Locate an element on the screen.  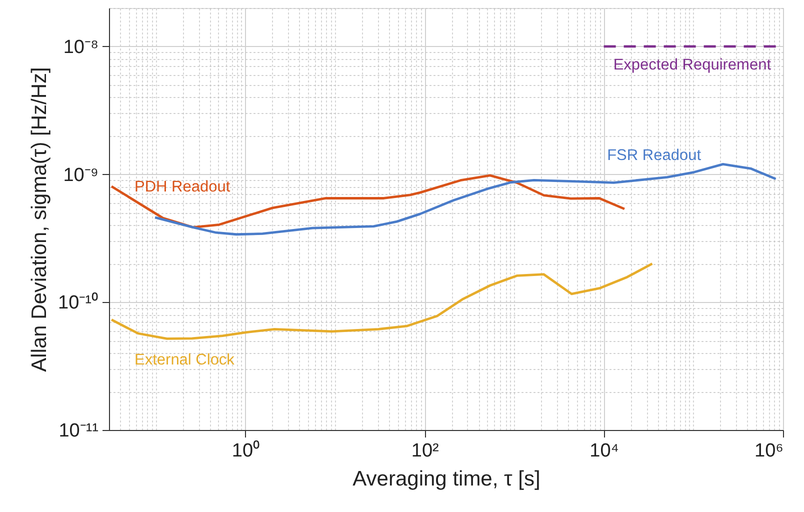
x-tick-label: 10⁰ is located at coordinates (246, 451).